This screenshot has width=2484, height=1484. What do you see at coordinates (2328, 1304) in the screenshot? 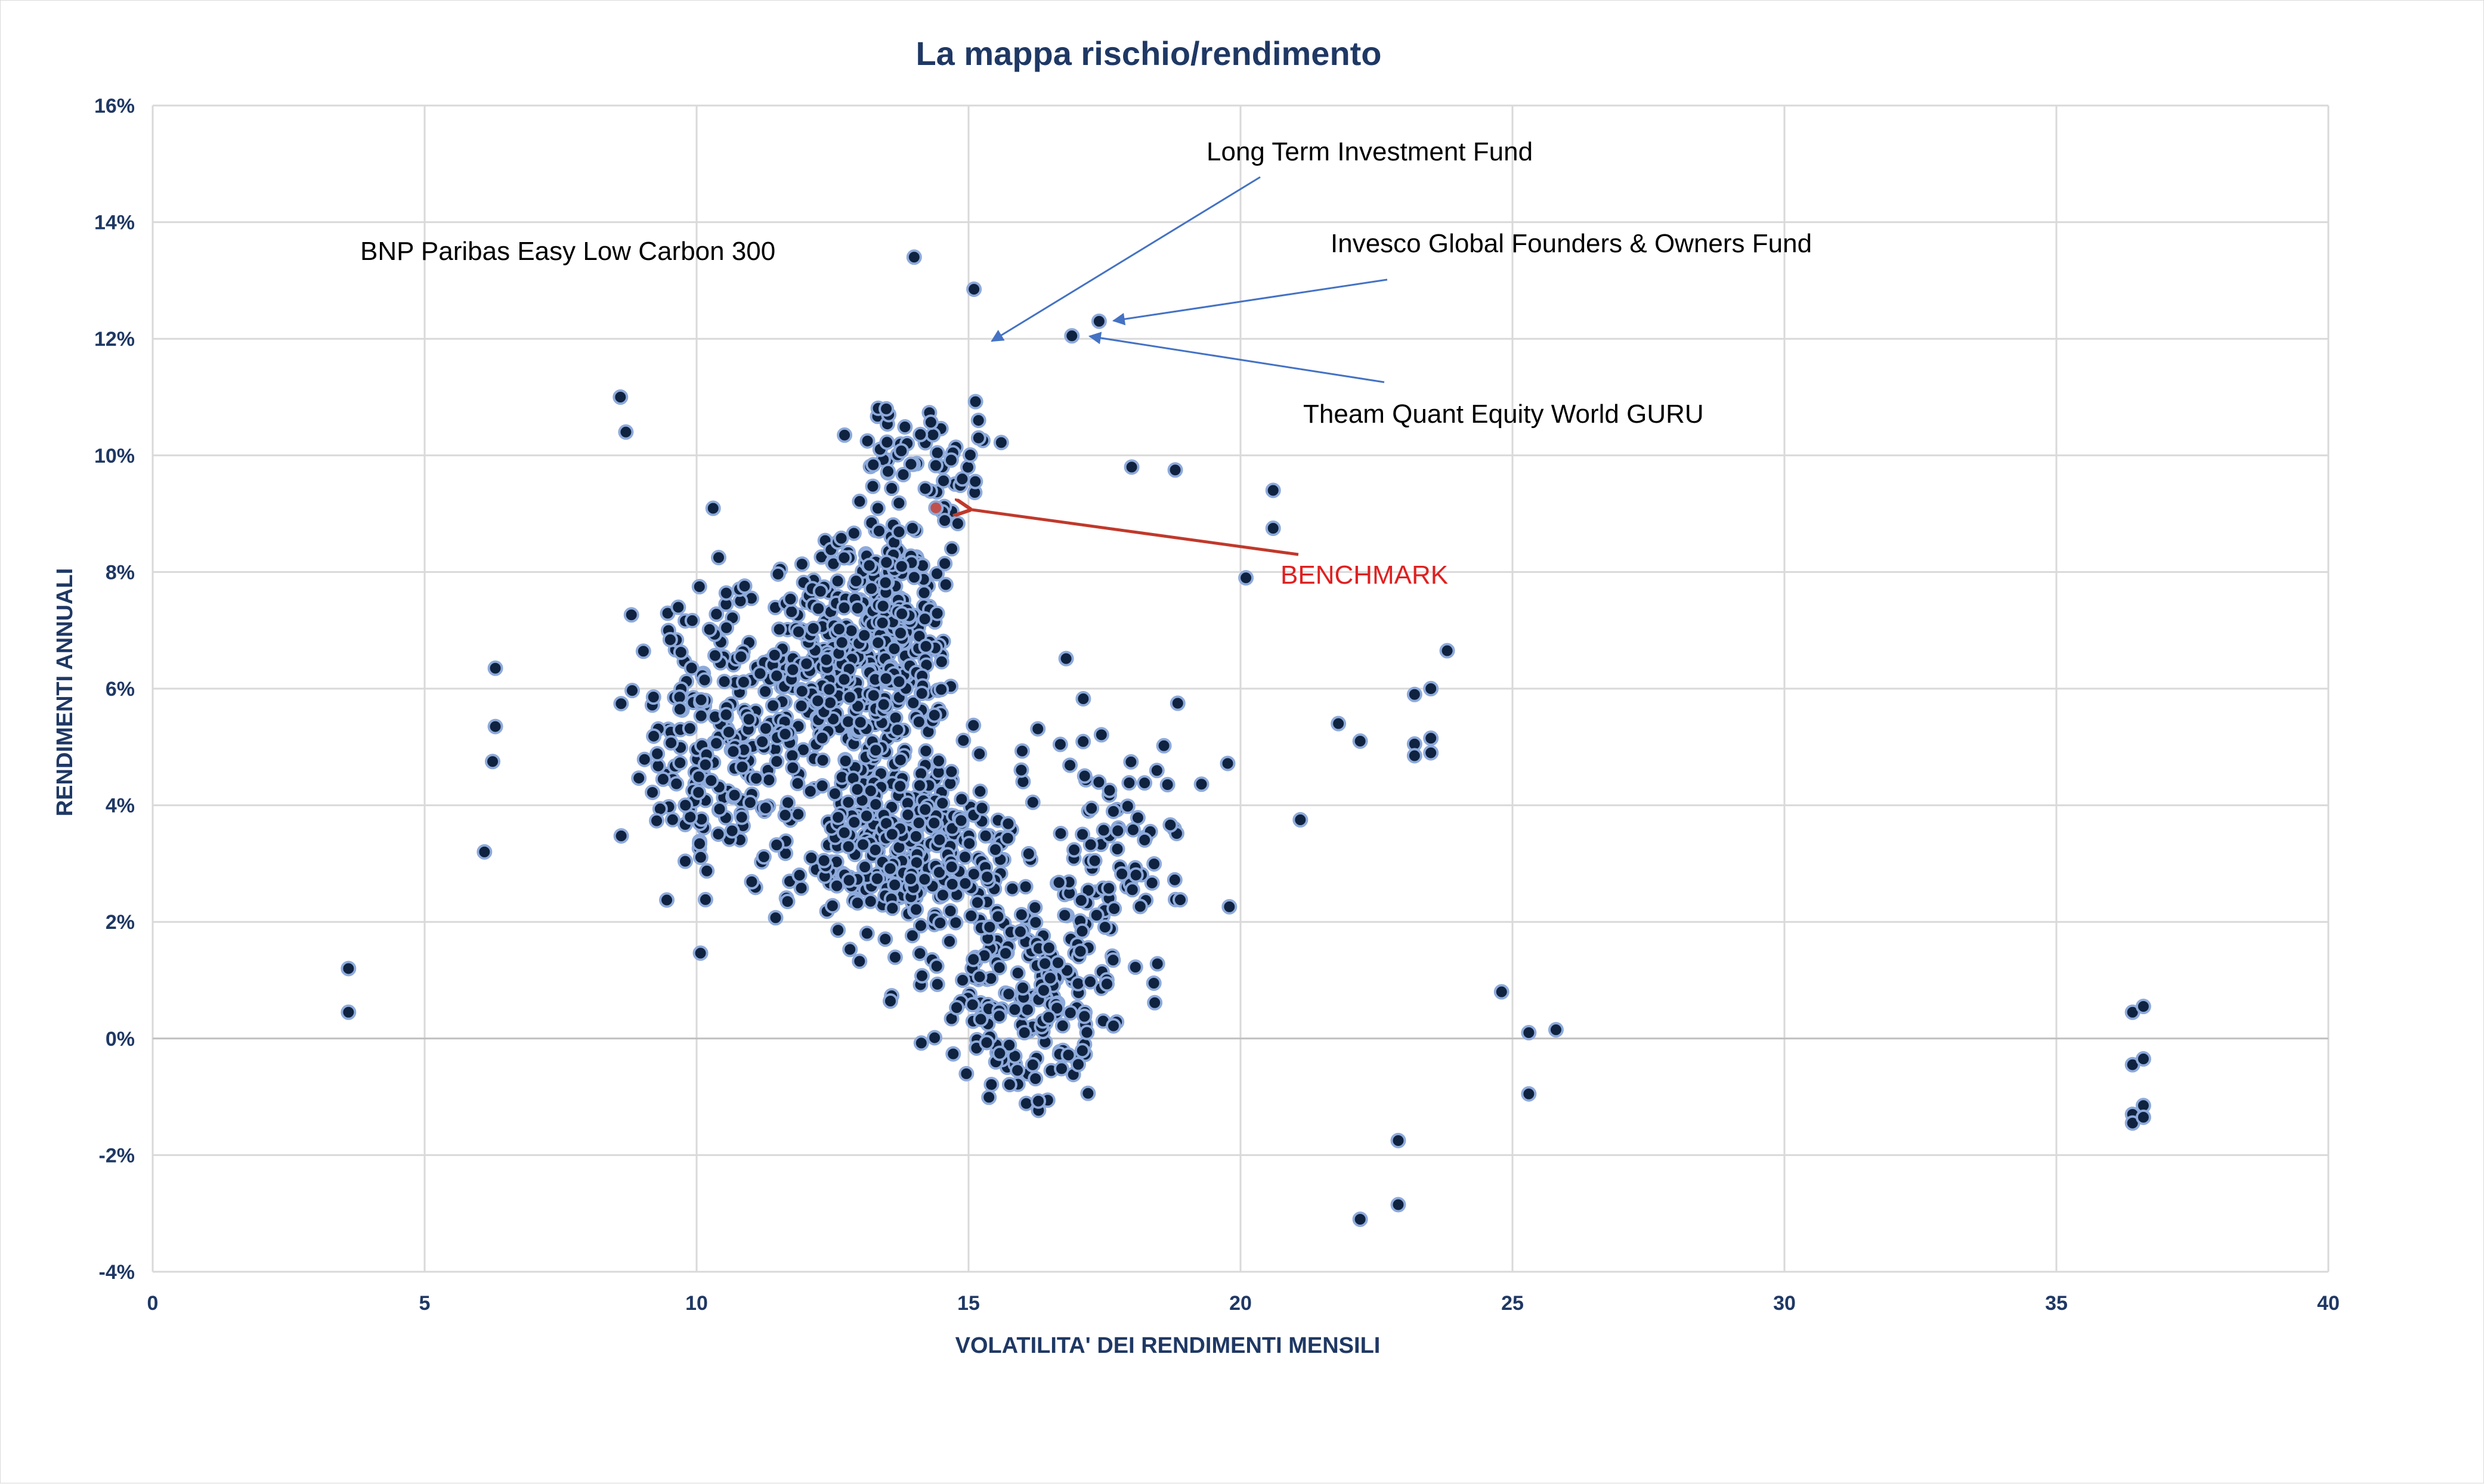
I see `x-tick-label: 40` at bounding box center [2328, 1304].